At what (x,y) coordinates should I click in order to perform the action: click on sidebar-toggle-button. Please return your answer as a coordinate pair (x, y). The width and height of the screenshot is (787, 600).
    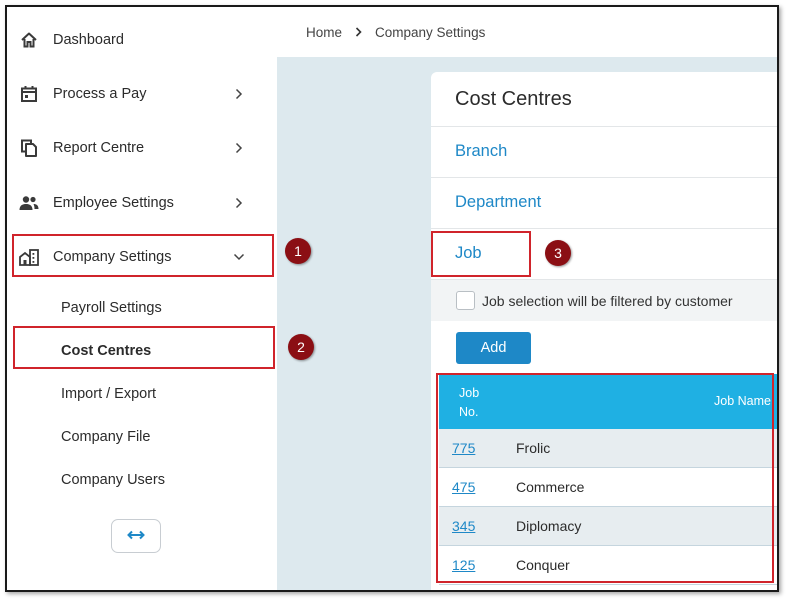
    Looking at the image, I should click on (136, 536).